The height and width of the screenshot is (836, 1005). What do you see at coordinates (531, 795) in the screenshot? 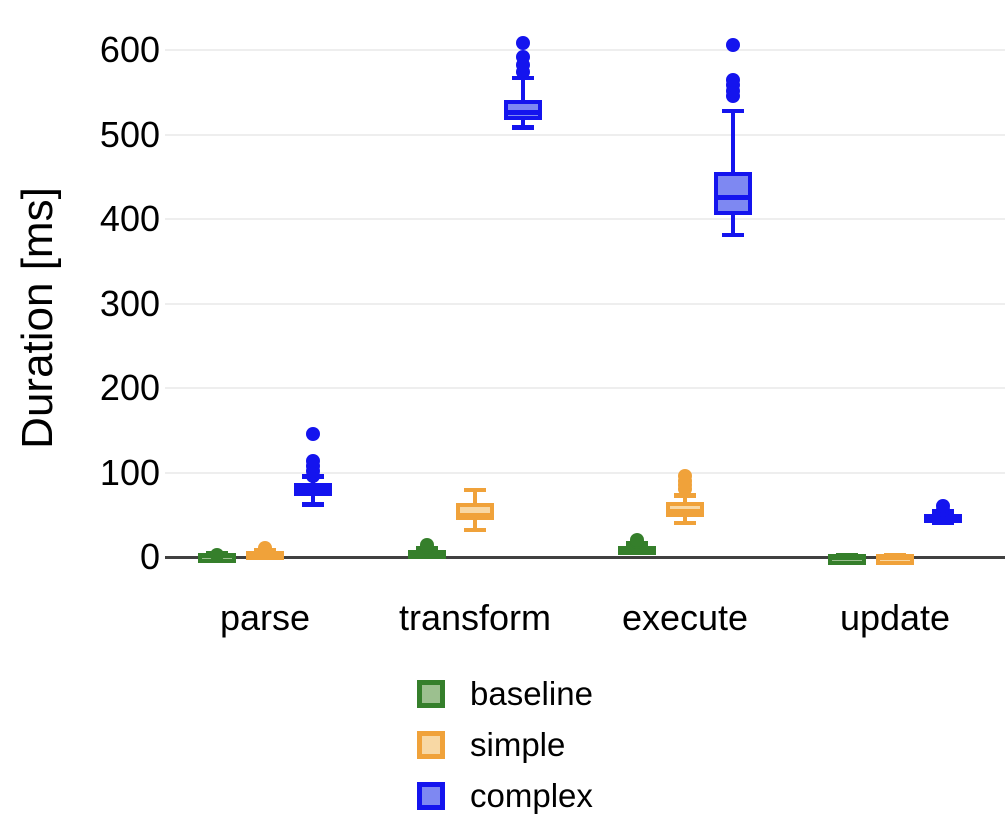
I see `legend-label: complex` at bounding box center [531, 795].